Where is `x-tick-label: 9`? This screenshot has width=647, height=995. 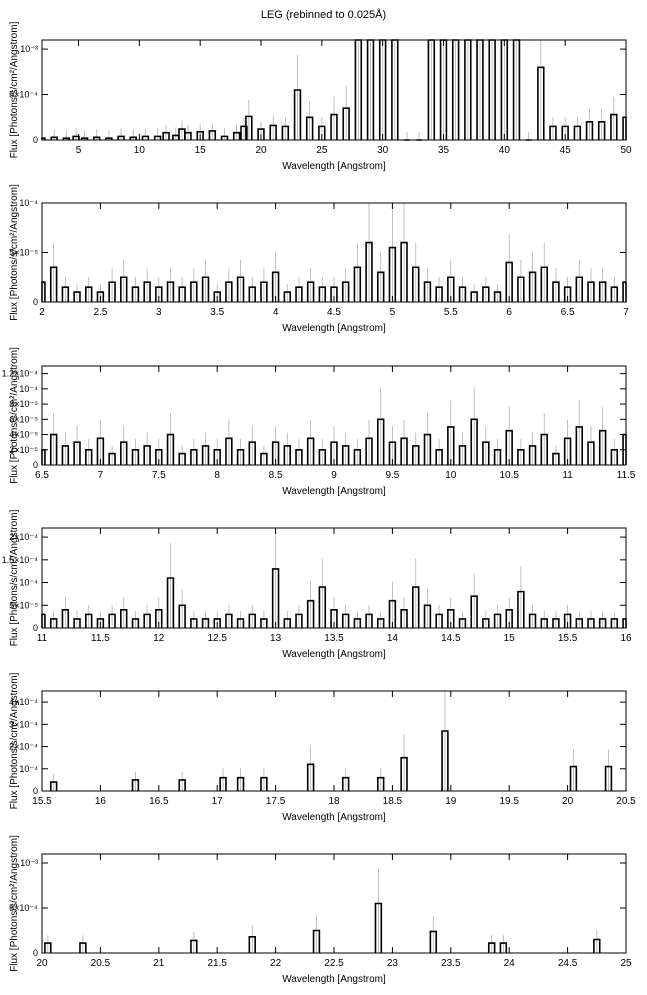 x-tick-label: 9 is located at coordinates (334, 475).